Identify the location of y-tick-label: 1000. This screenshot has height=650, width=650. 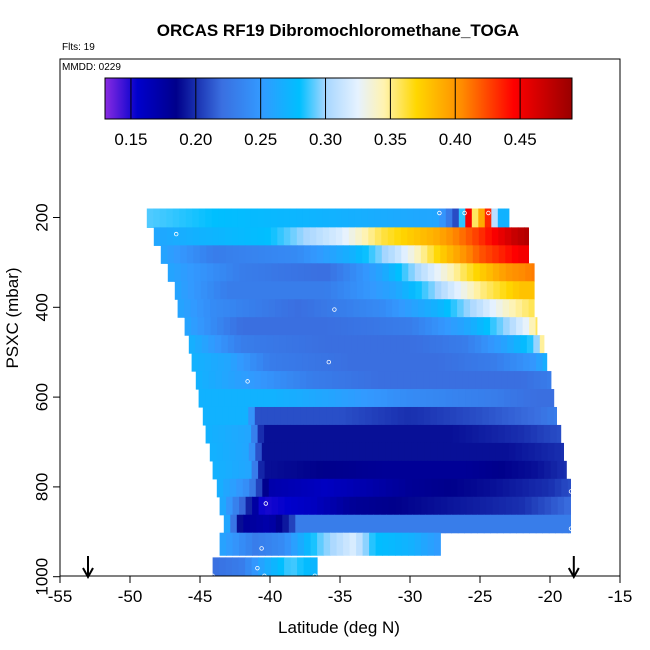
(41, 577).